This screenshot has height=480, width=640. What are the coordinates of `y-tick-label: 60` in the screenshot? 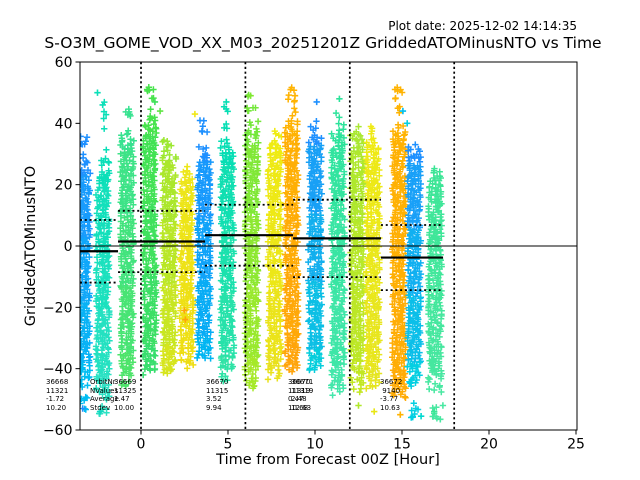 It's located at (64, 63).